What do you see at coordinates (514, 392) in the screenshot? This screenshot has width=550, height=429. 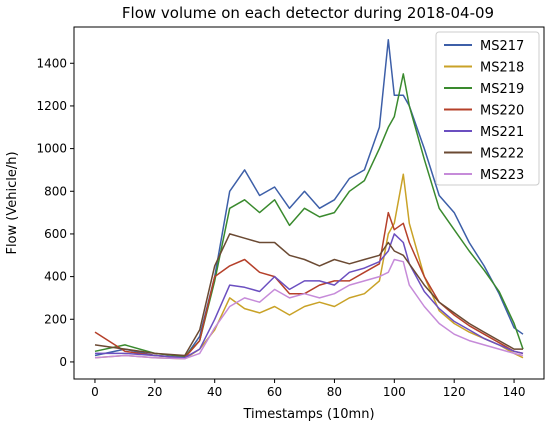 I see `x-tick-label: 140` at bounding box center [514, 392].